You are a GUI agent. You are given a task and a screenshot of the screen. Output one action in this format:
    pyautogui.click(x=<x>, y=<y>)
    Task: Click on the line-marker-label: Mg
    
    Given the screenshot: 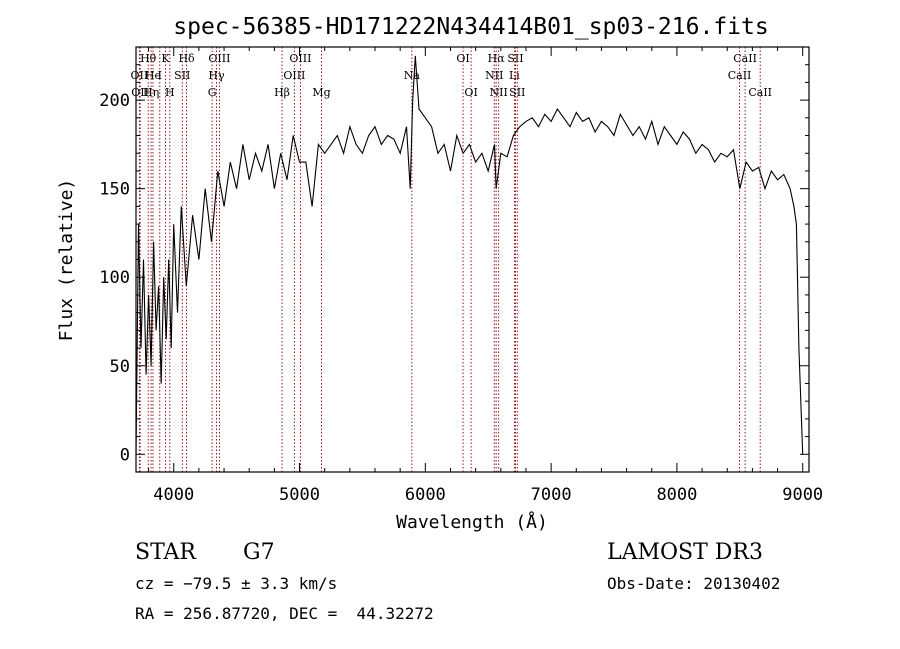 What is the action you would take?
    pyautogui.click(x=321, y=92)
    